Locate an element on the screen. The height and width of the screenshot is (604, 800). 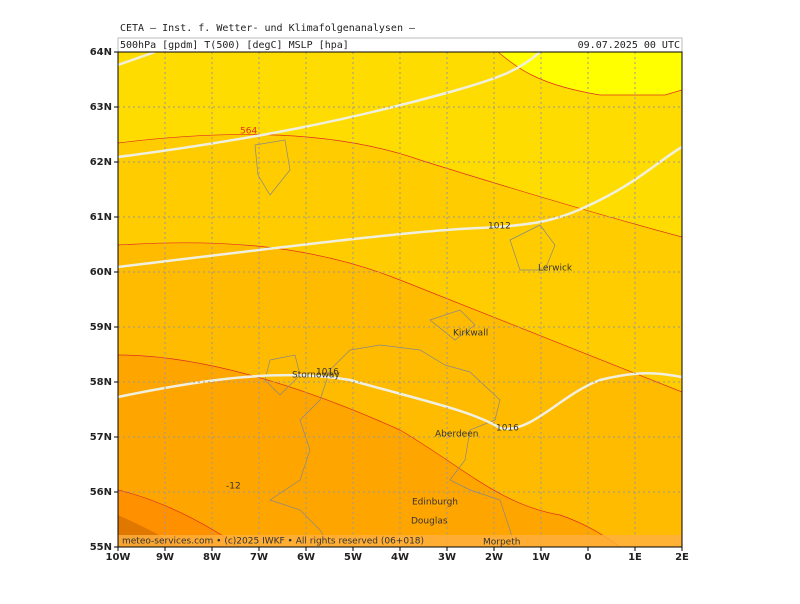
lon-label: 3W is located at coordinates (447, 557).